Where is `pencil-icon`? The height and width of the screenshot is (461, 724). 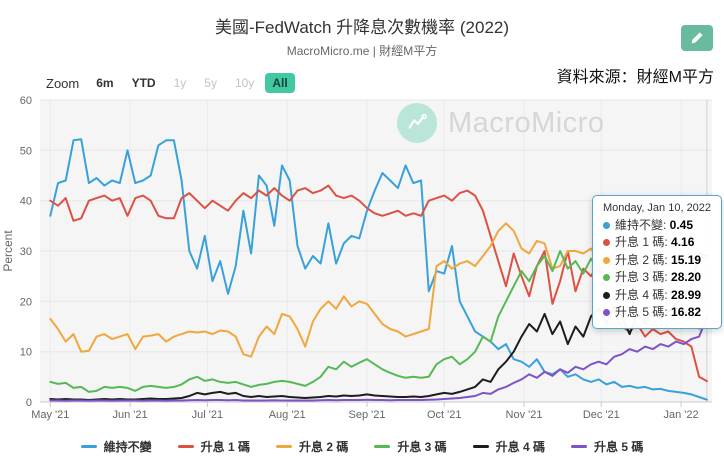 pencil-icon is located at coordinates (697, 38).